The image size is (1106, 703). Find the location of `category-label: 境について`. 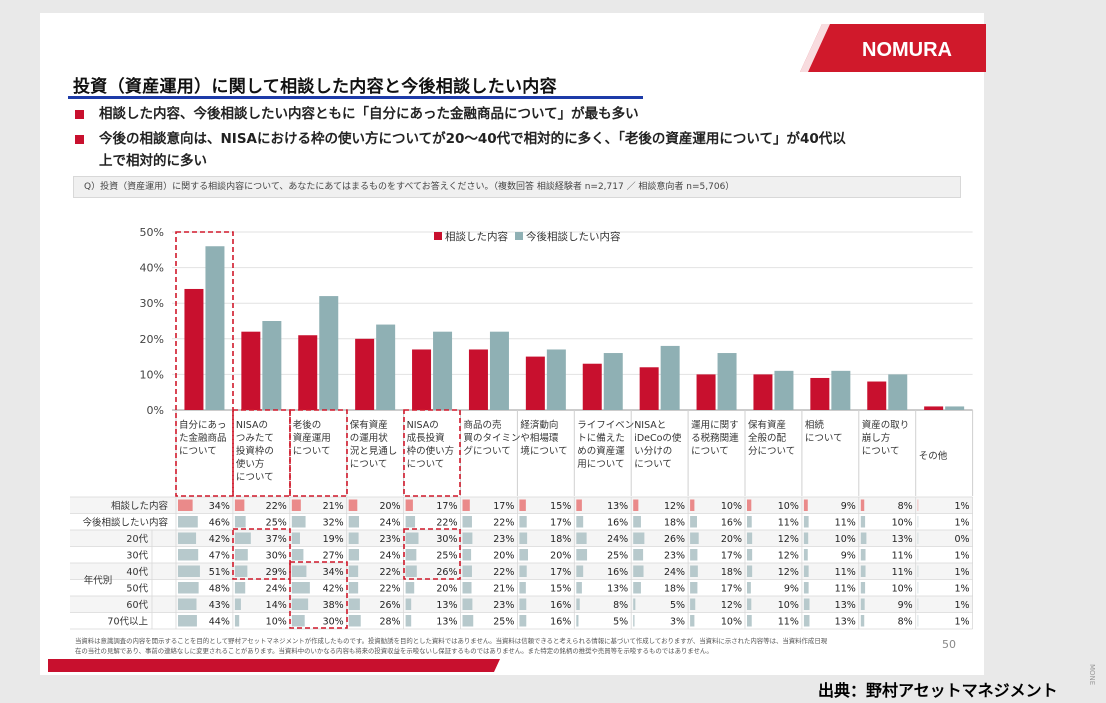

category-label: 境について is located at coordinates (543, 451).